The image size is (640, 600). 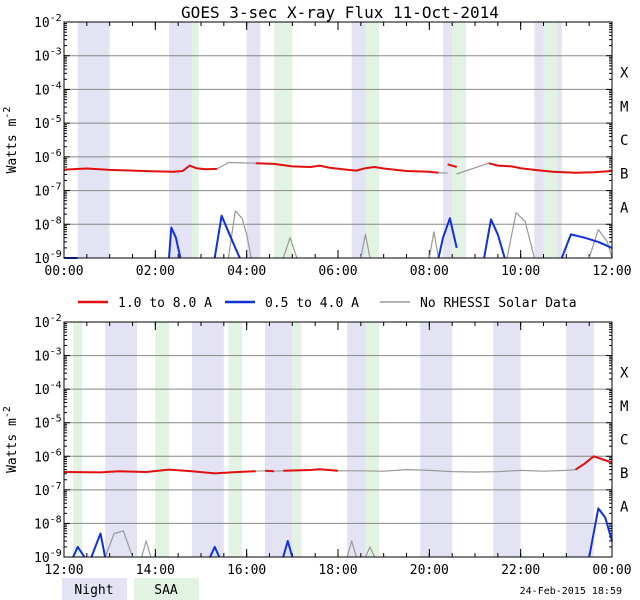 I want to click on legend-label-short: 0.5 to 4.0 A, so click(x=312, y=303).